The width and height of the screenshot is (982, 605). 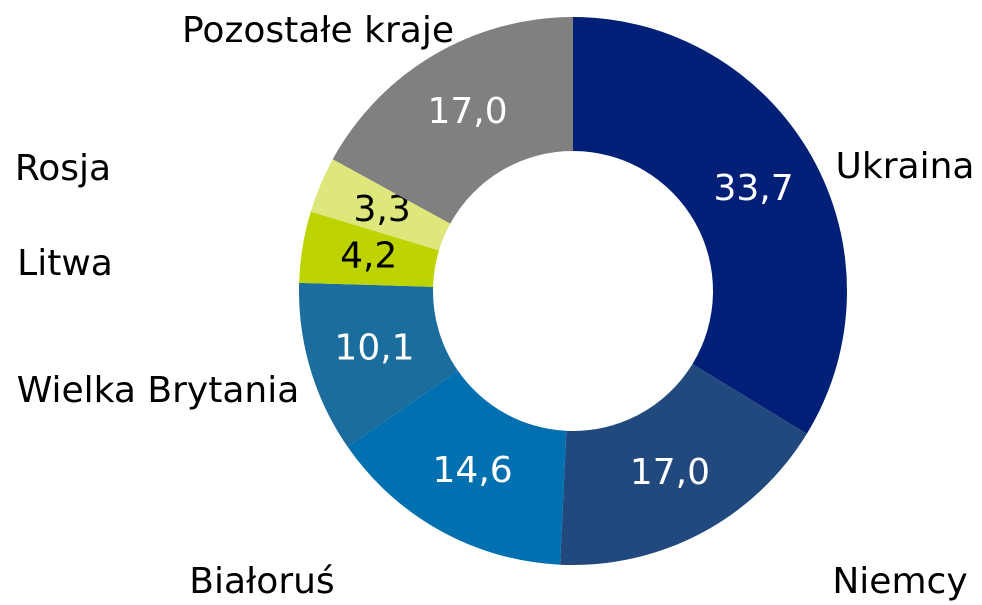 I want to click on category-label: Wielka Brytania, so click(x=158, y=390).